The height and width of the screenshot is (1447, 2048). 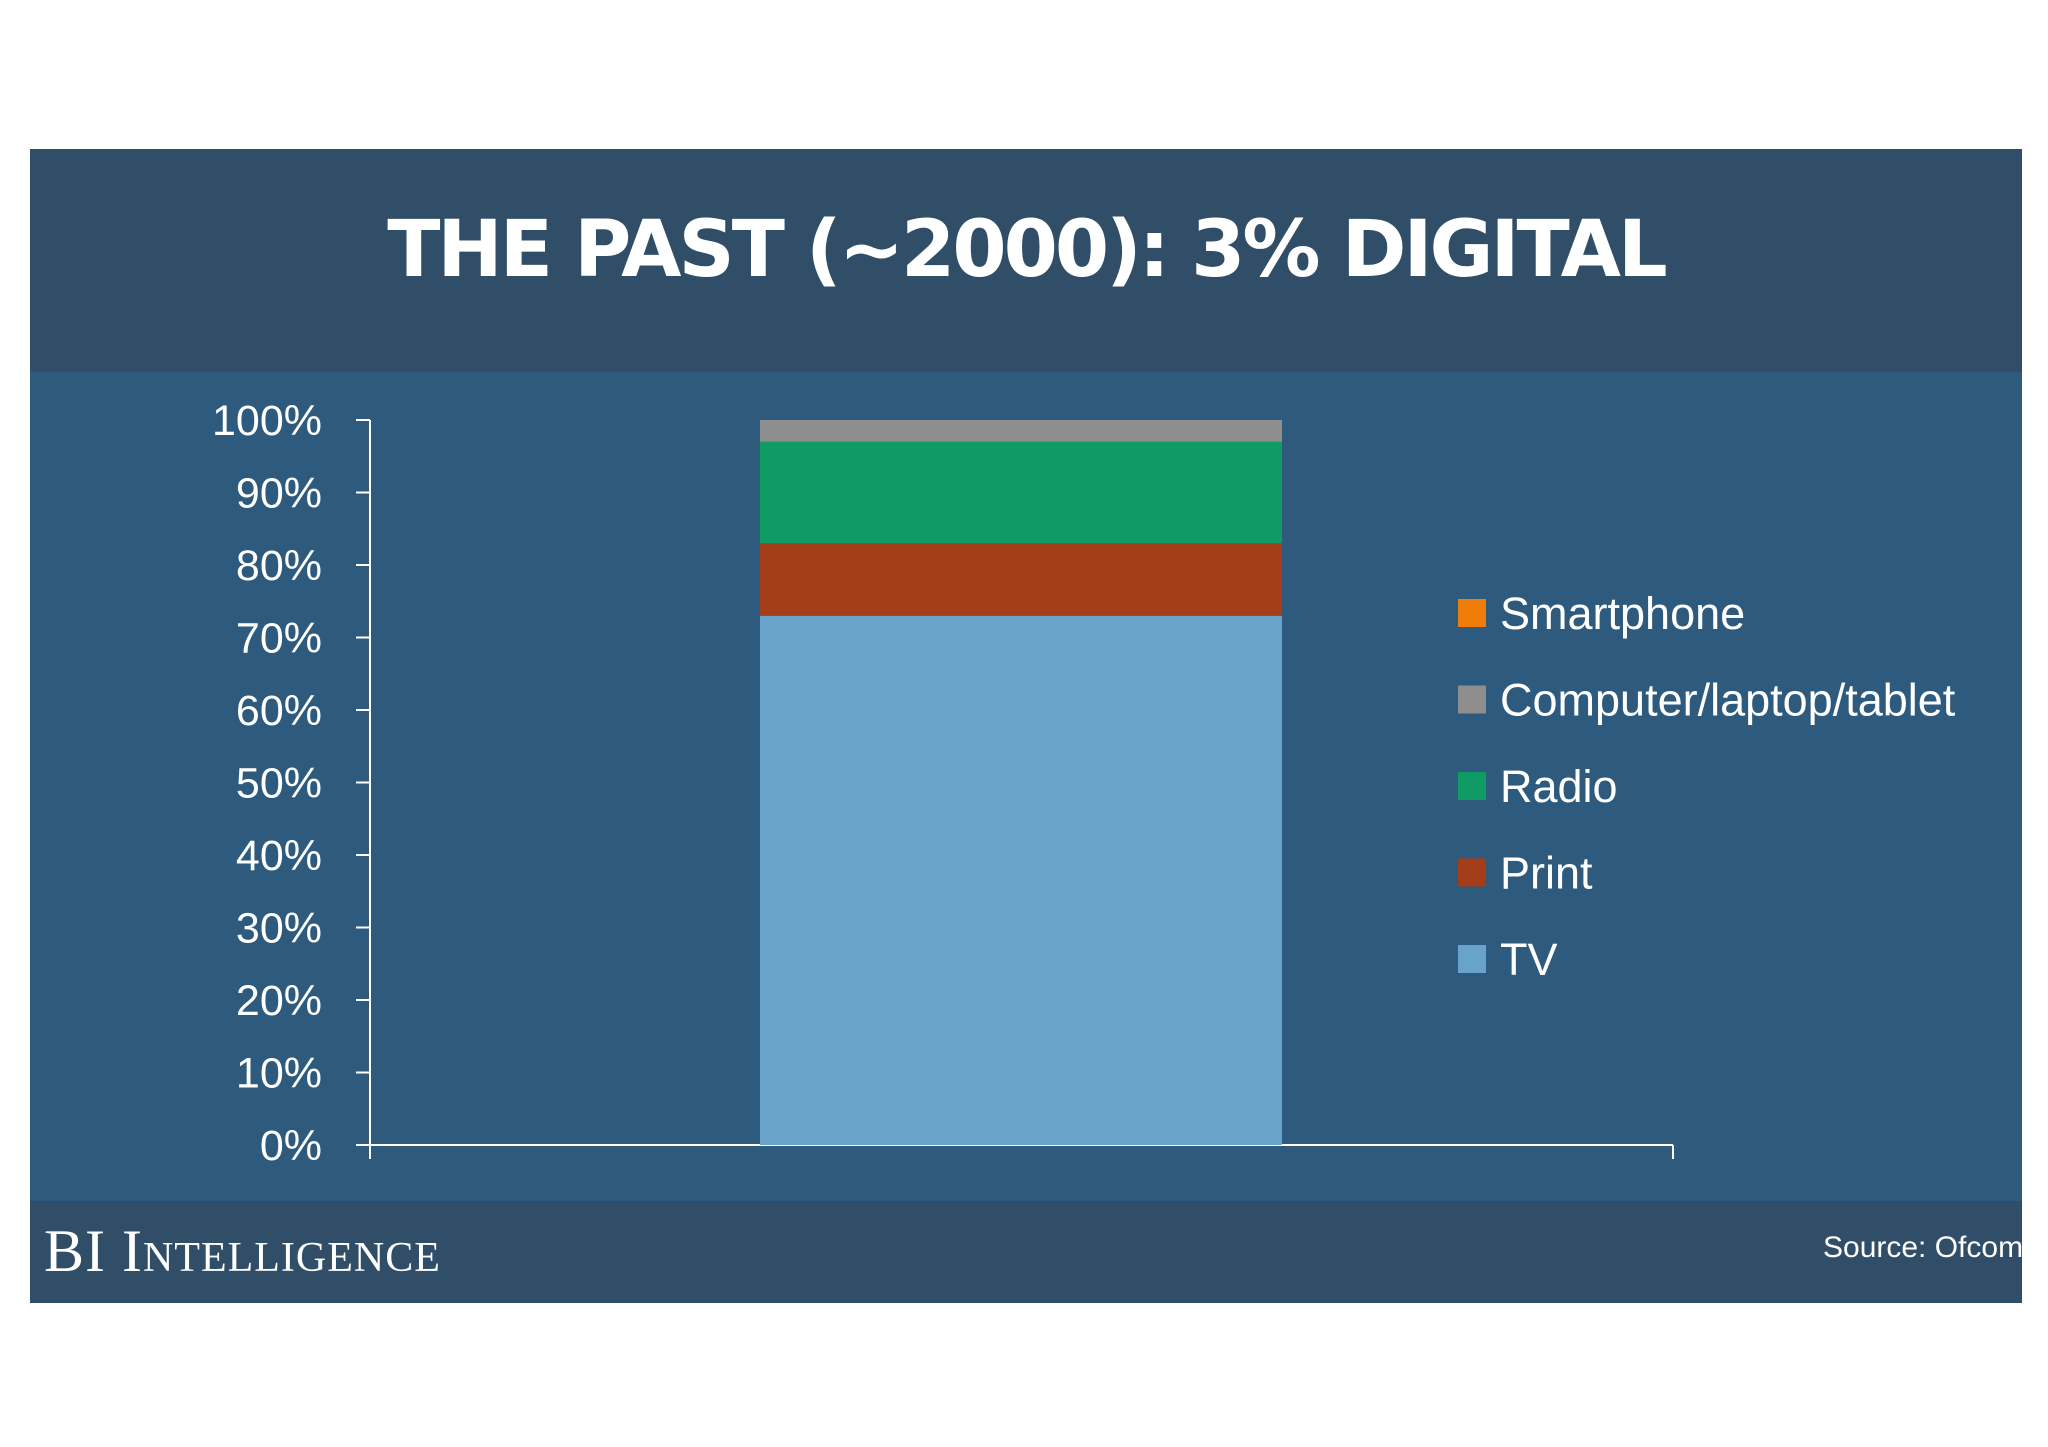 I want to click on y-tick-label: 40%, so click(x=279, y=856).